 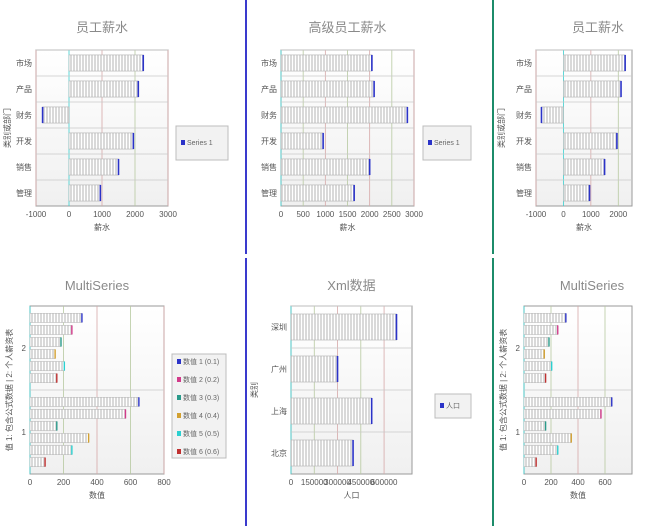 What do you see at coordinates (348, 214) in the screenshot?
I see `x-tick-label: 1500` at bounding box center [348, 214].